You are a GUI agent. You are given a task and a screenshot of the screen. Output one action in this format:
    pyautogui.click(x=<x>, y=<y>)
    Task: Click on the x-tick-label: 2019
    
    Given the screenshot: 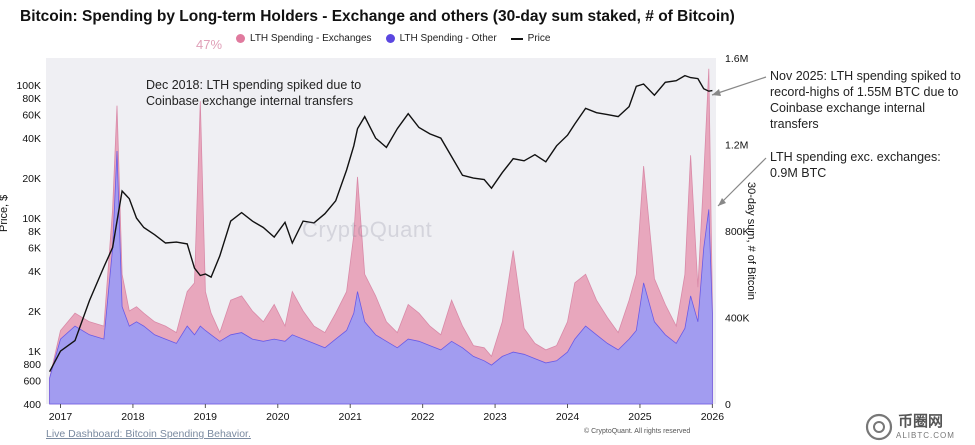 What is the action you would take?
    pyautogui.click(x=206, y=417)
    